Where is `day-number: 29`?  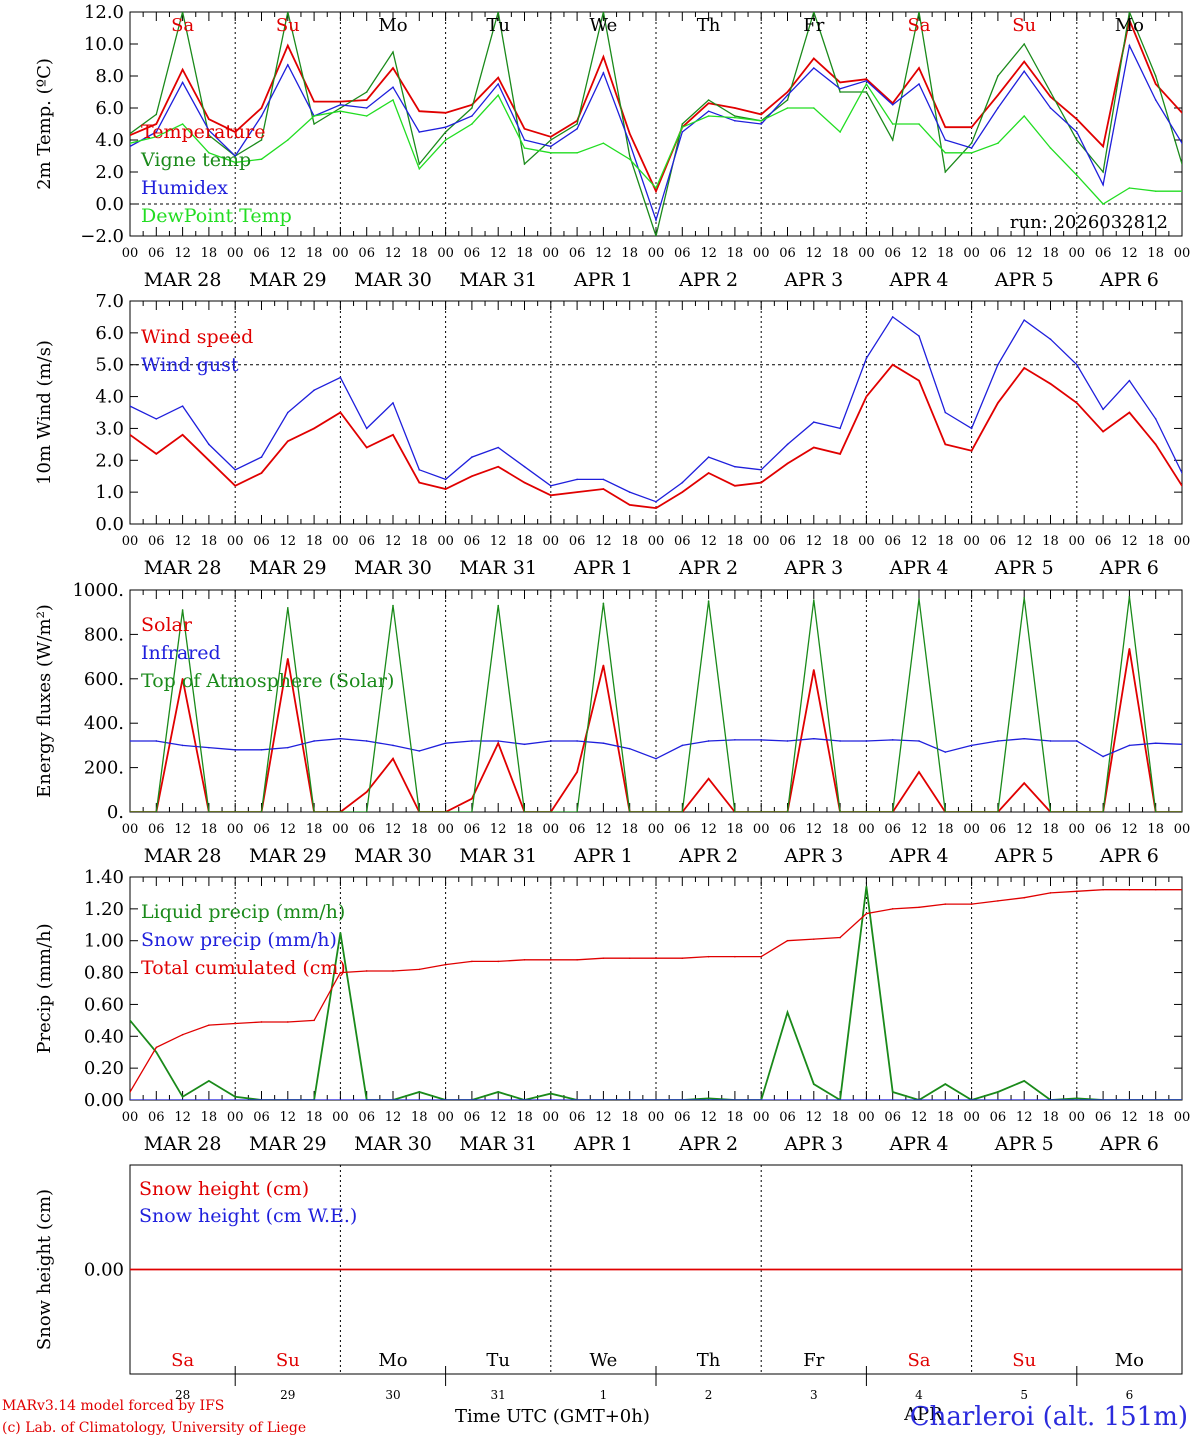 day-number: 29 is located at coordinates (287, 1395).